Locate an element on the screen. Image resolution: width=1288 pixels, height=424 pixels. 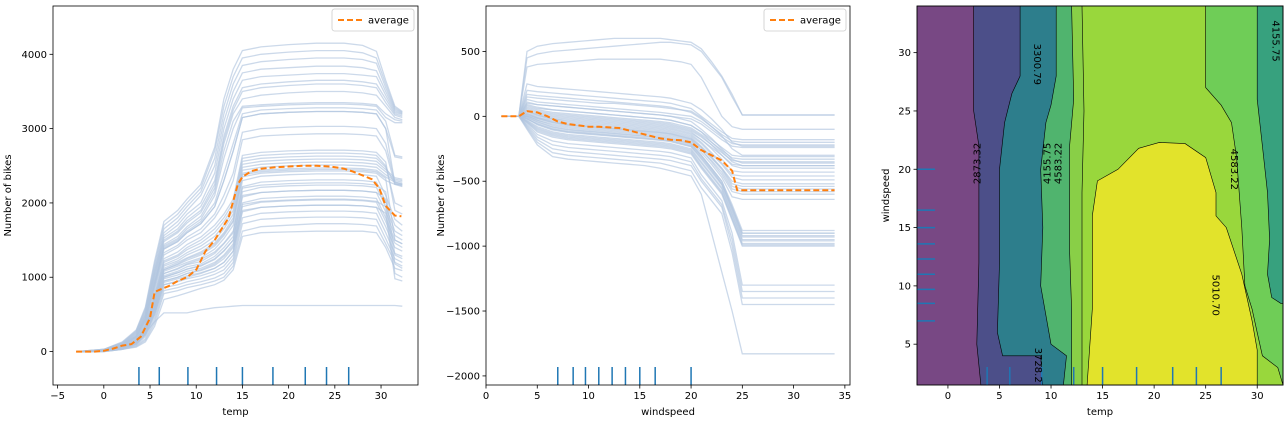
y-tick-label: 4000 is located at coordinates (34, 55).